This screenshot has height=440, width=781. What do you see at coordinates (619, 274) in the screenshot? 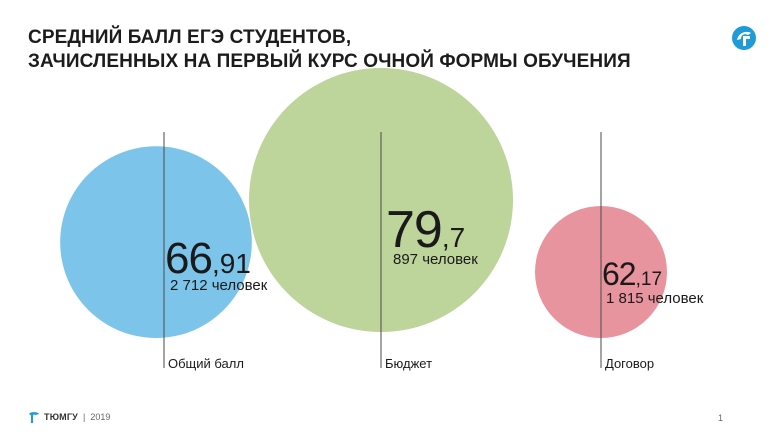
I see `value-integer: 62` at bounding box center [619, 274].